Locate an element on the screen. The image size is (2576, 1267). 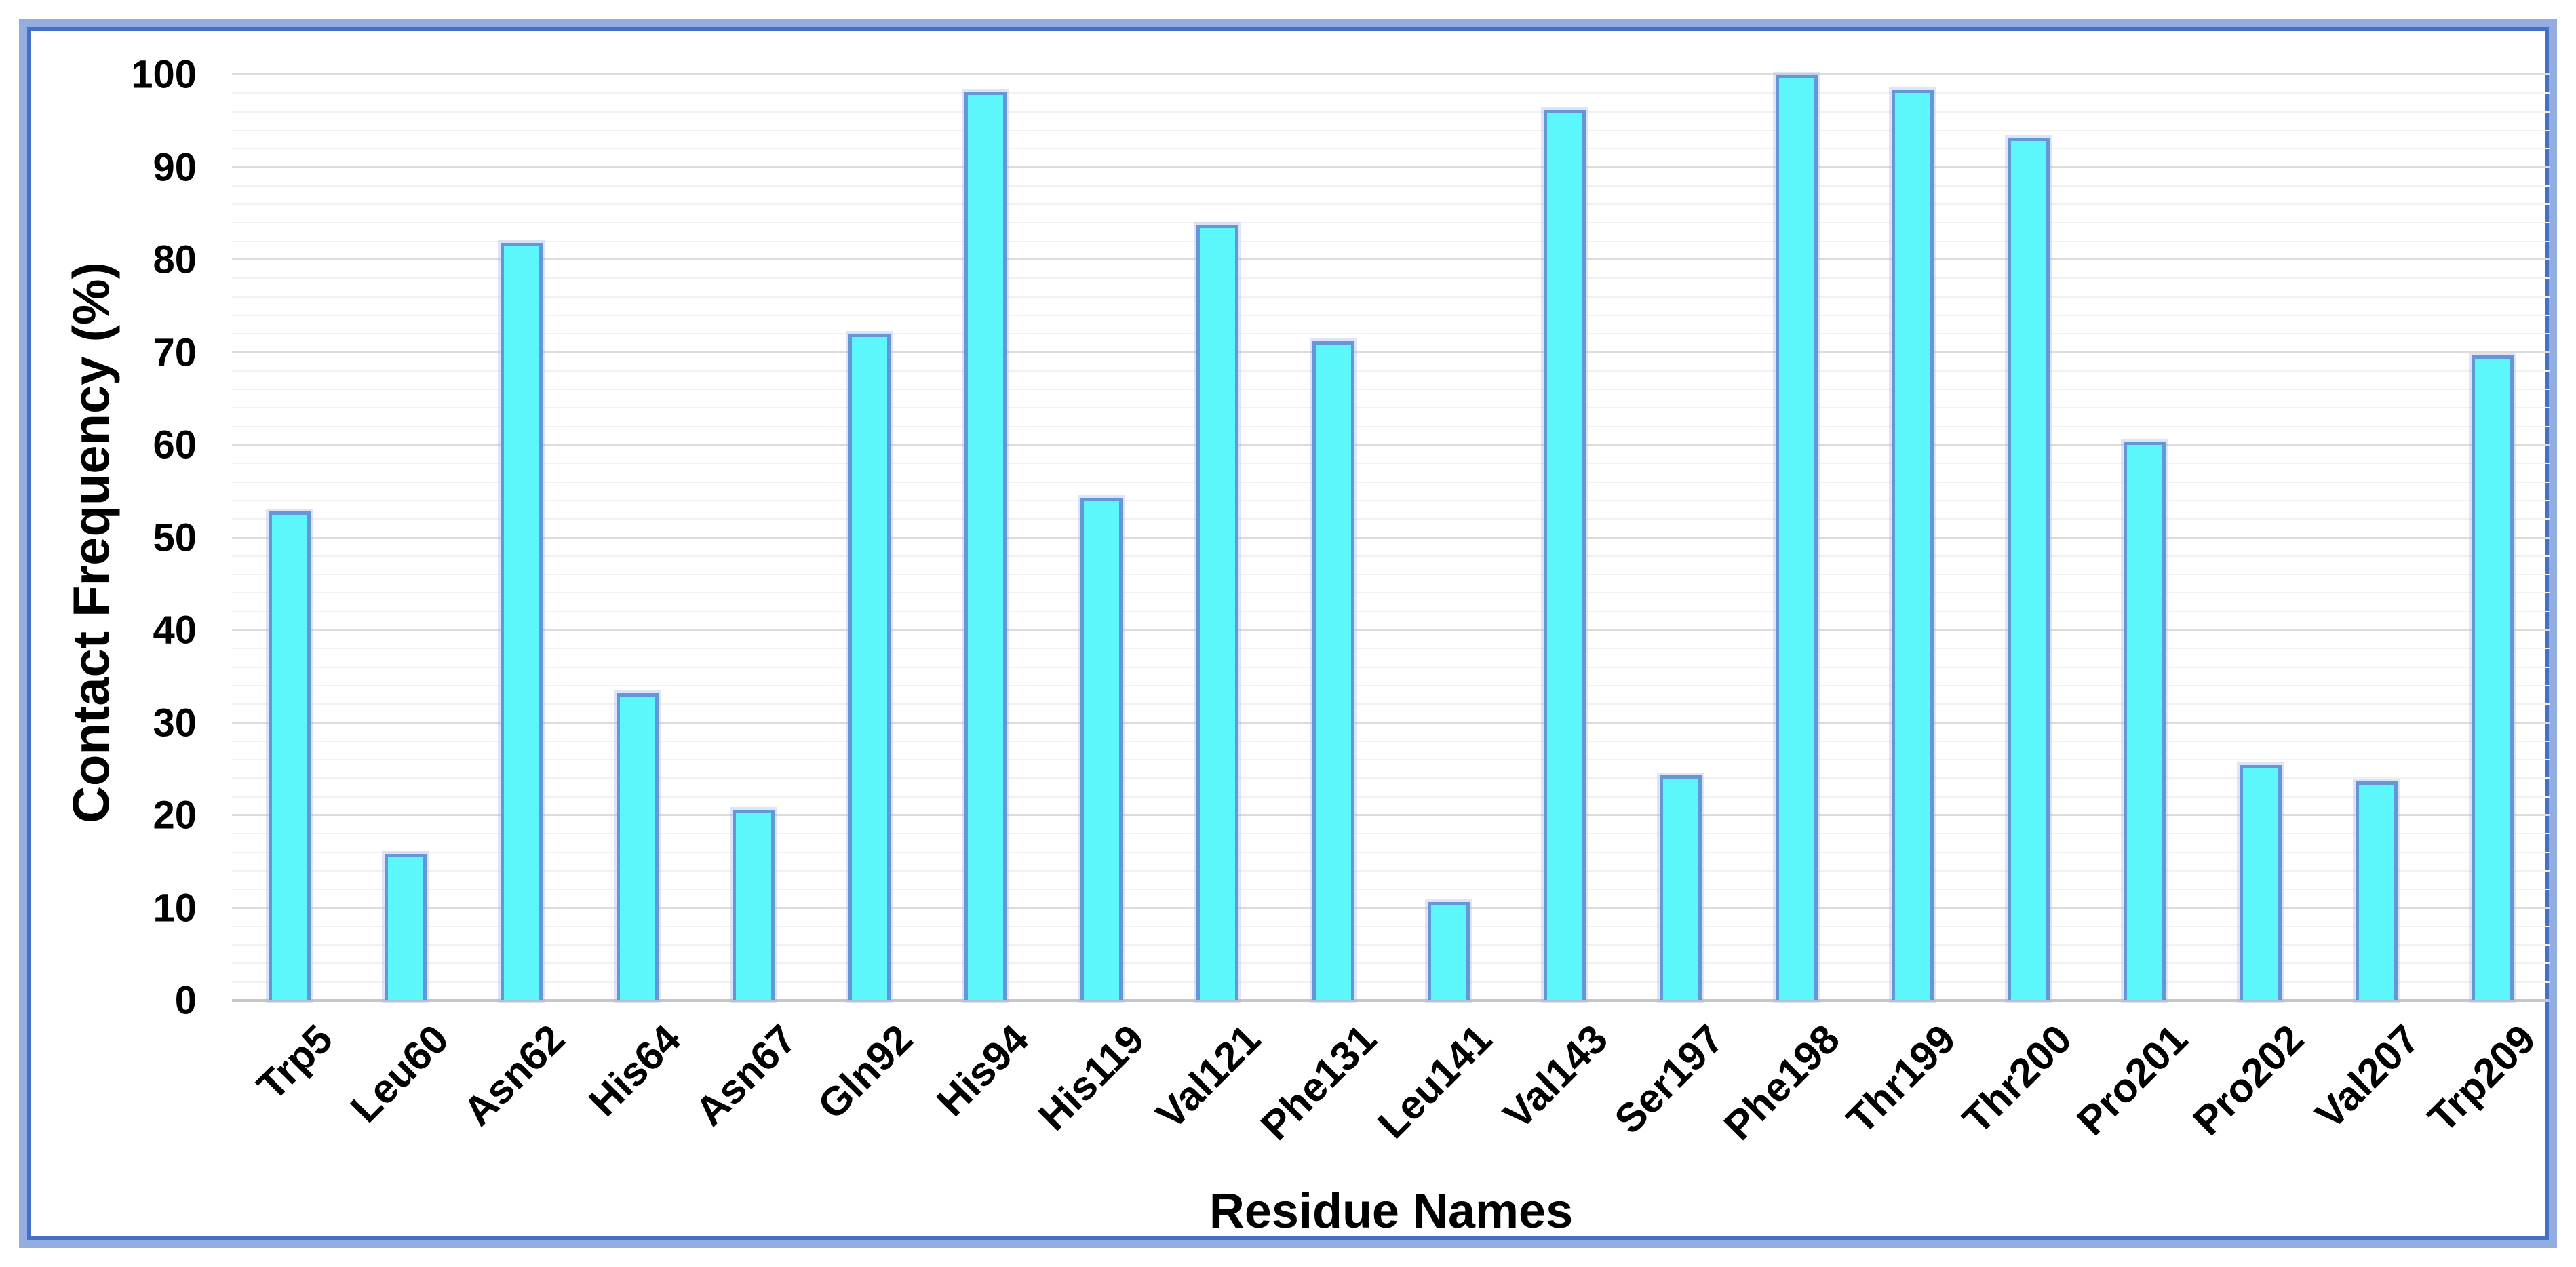
bar-His119 is located at coordinates (1101, 748).